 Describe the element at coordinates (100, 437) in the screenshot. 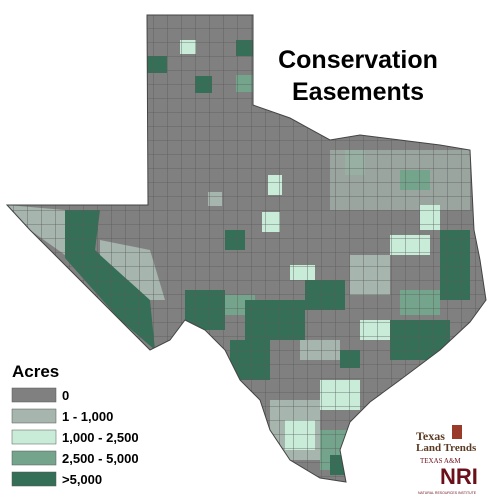

I see `legend-label: 1,000 - 2,500` at that location.